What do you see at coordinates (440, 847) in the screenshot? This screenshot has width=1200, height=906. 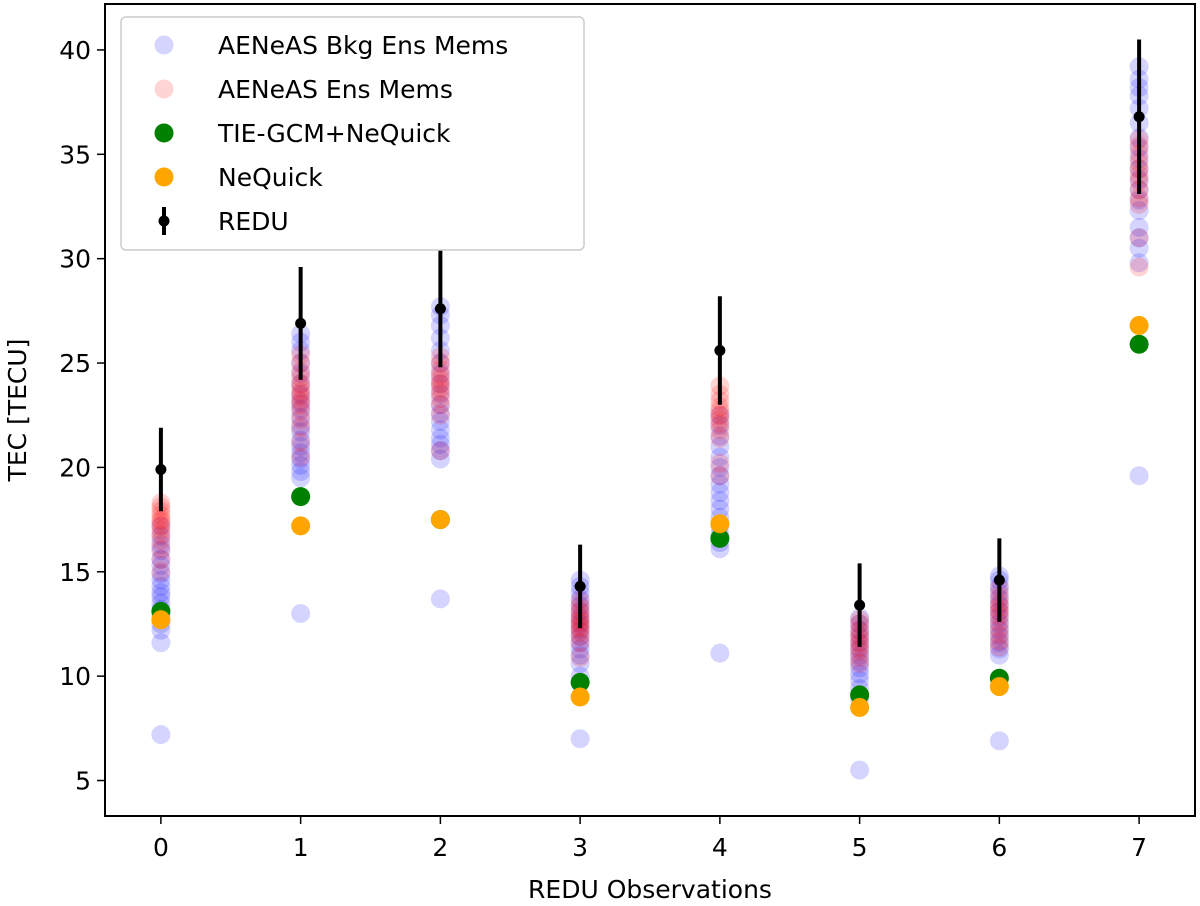 I see `x-tick-label: 2` at bounding box center [440, 847].